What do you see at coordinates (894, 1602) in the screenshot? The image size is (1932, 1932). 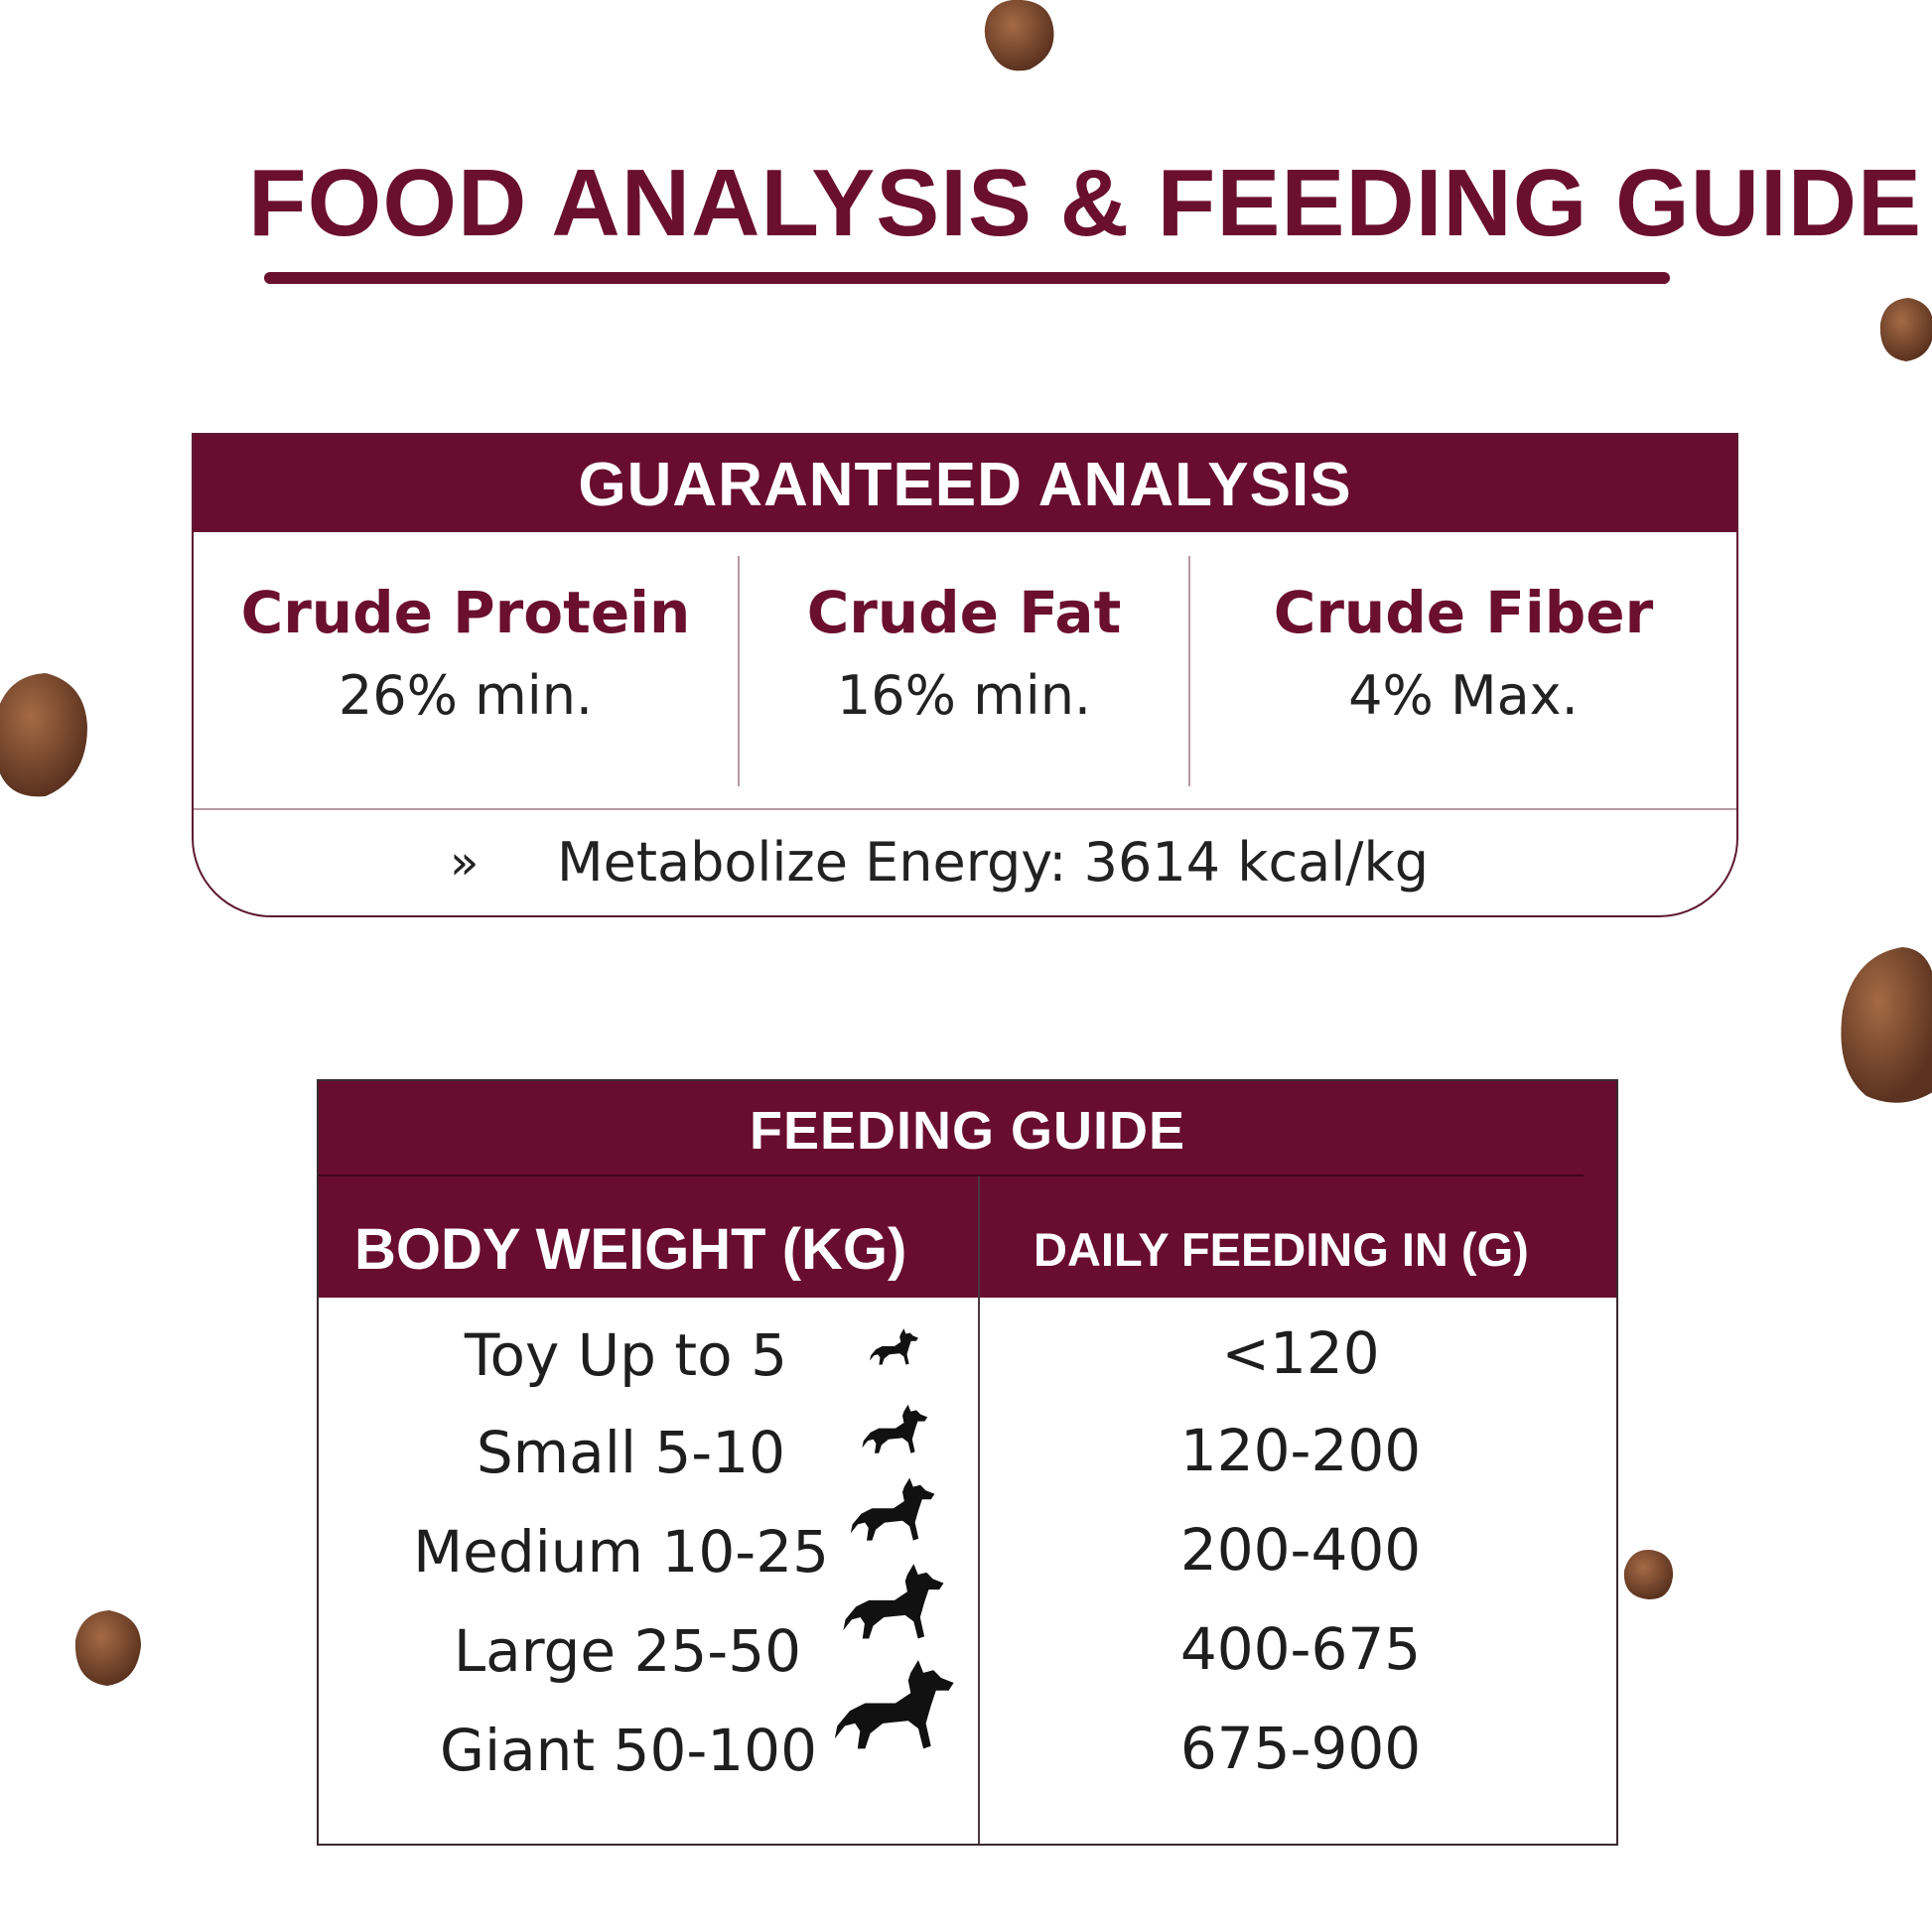 I see `dog-large-icon` at bounding box center [894, 1602].